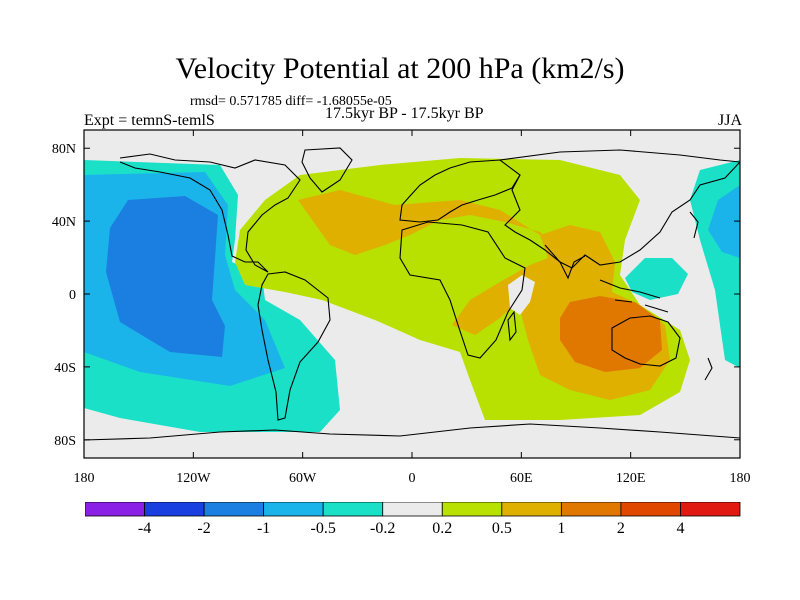  What do you see at coordinates (204, 528) in the screenshot?
I see `colorbar-level-label: -2` at bounding box center [204, 528].